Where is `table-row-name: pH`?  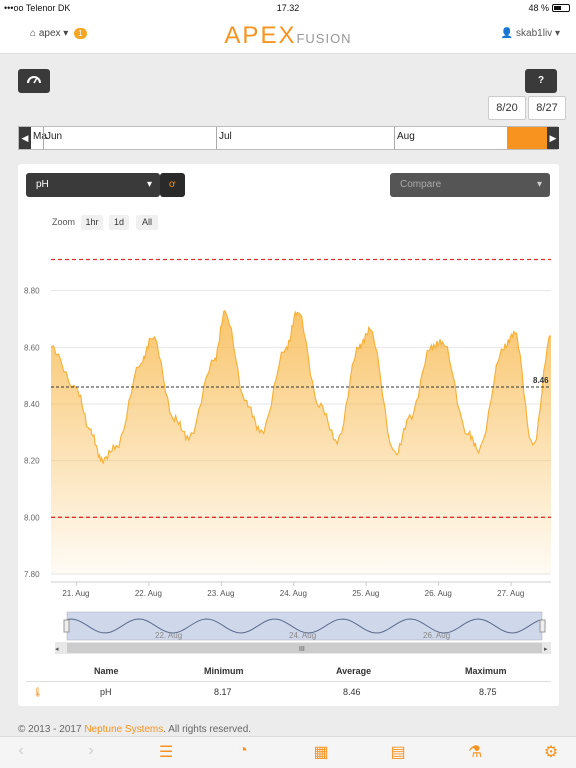 table-row-name: pH is located at coordinates (106, 692).